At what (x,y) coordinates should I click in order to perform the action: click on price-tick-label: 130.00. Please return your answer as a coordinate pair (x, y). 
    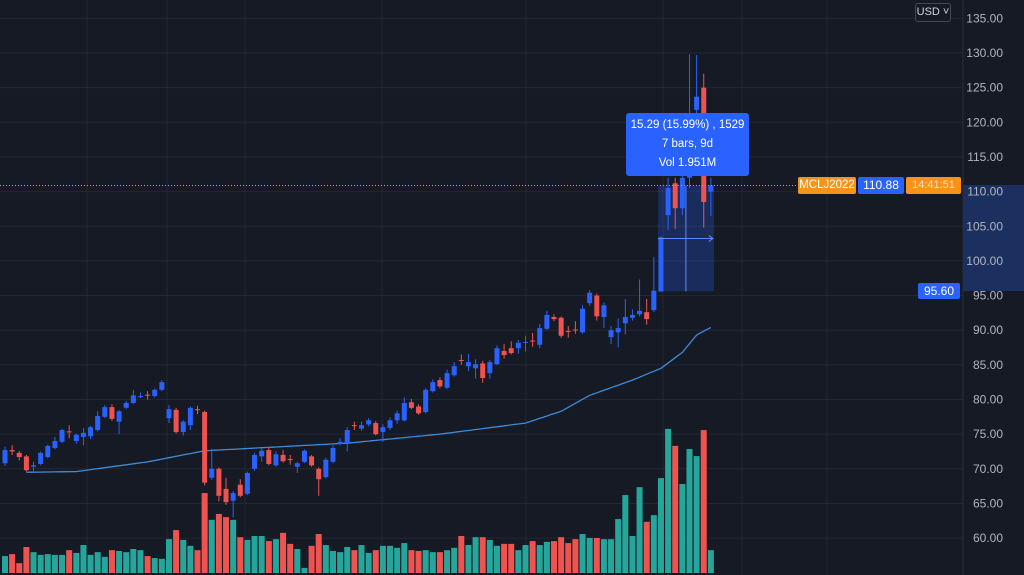
    Looking at the image, I should click on (984, 53).